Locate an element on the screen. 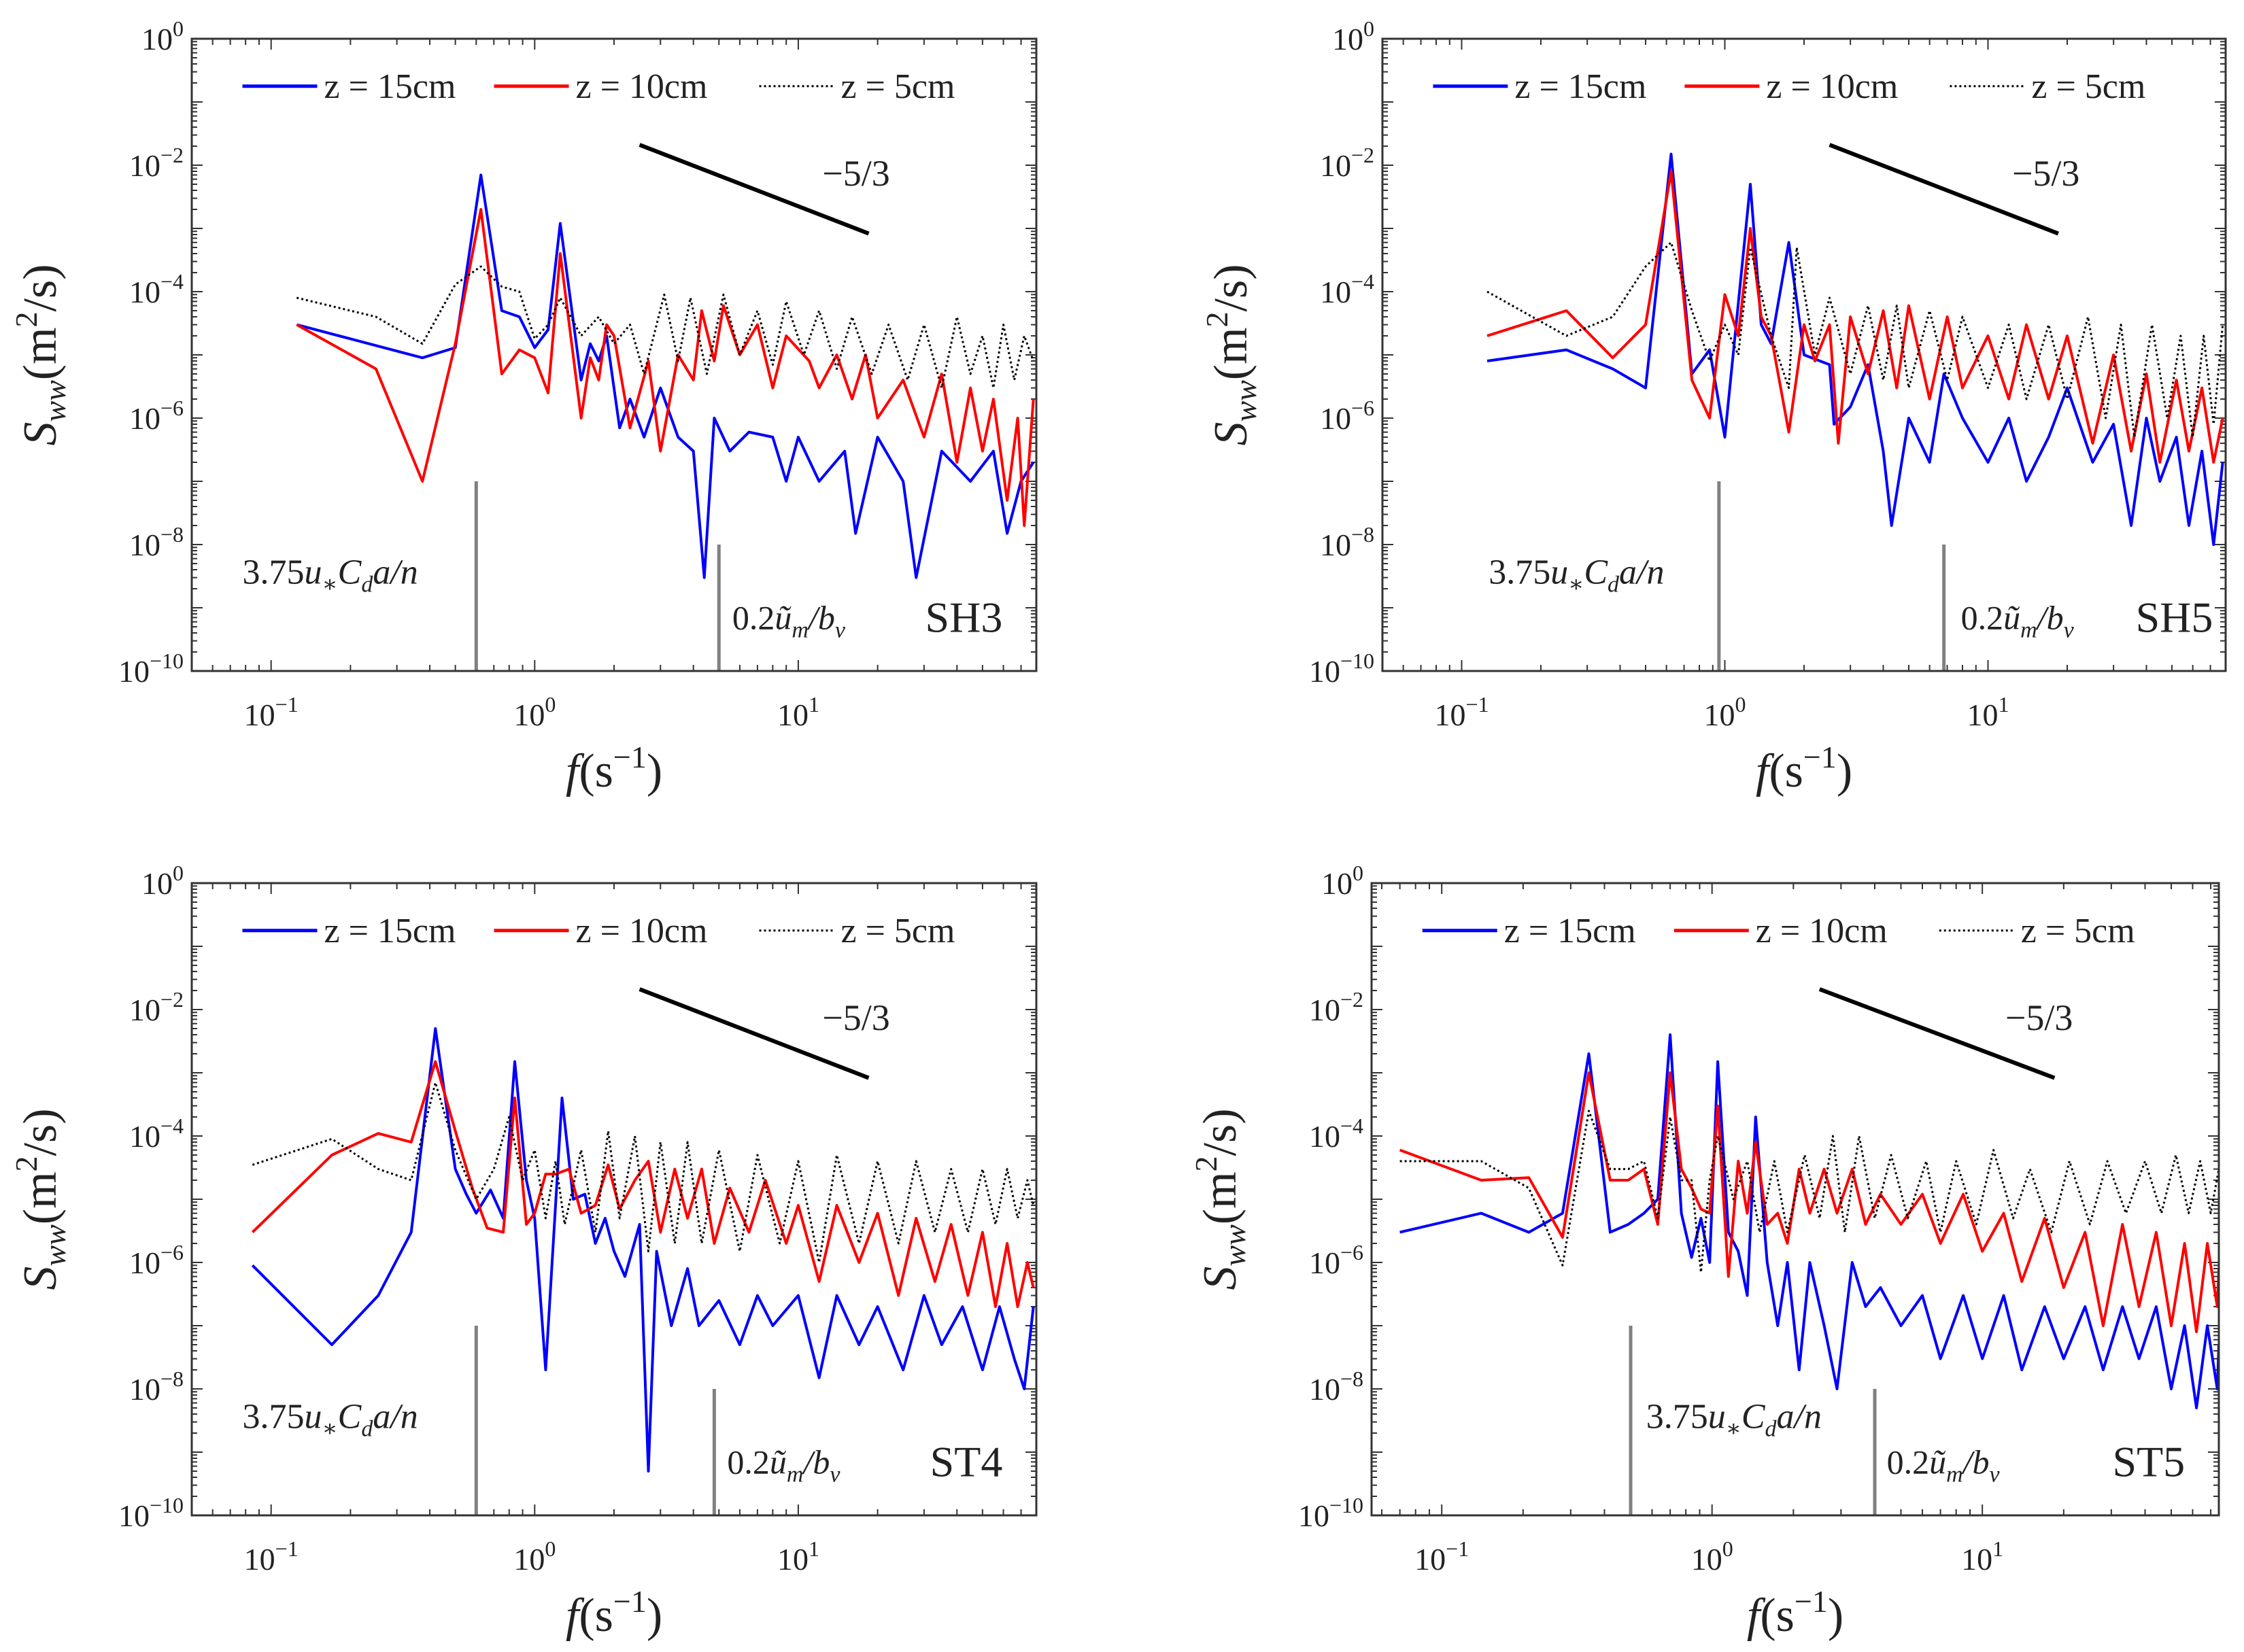 The image size is (2244, 1652). panel-label: SH3 is located at coordinates (964, 617).